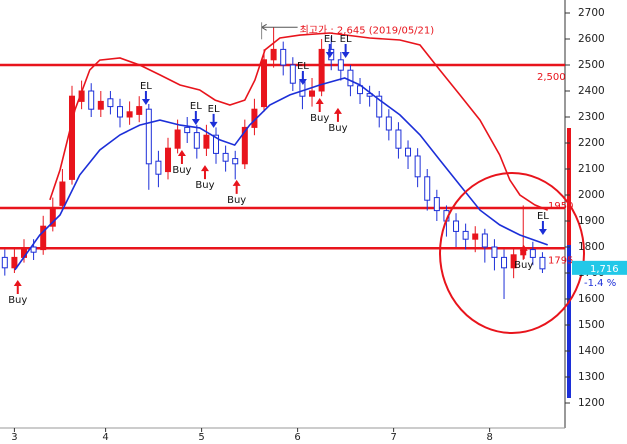 The height and width of the screenshot is (444, 627). I want to click on annotation-text: 최고가 : 2,645 (2019/05/21), so click(367, 30).